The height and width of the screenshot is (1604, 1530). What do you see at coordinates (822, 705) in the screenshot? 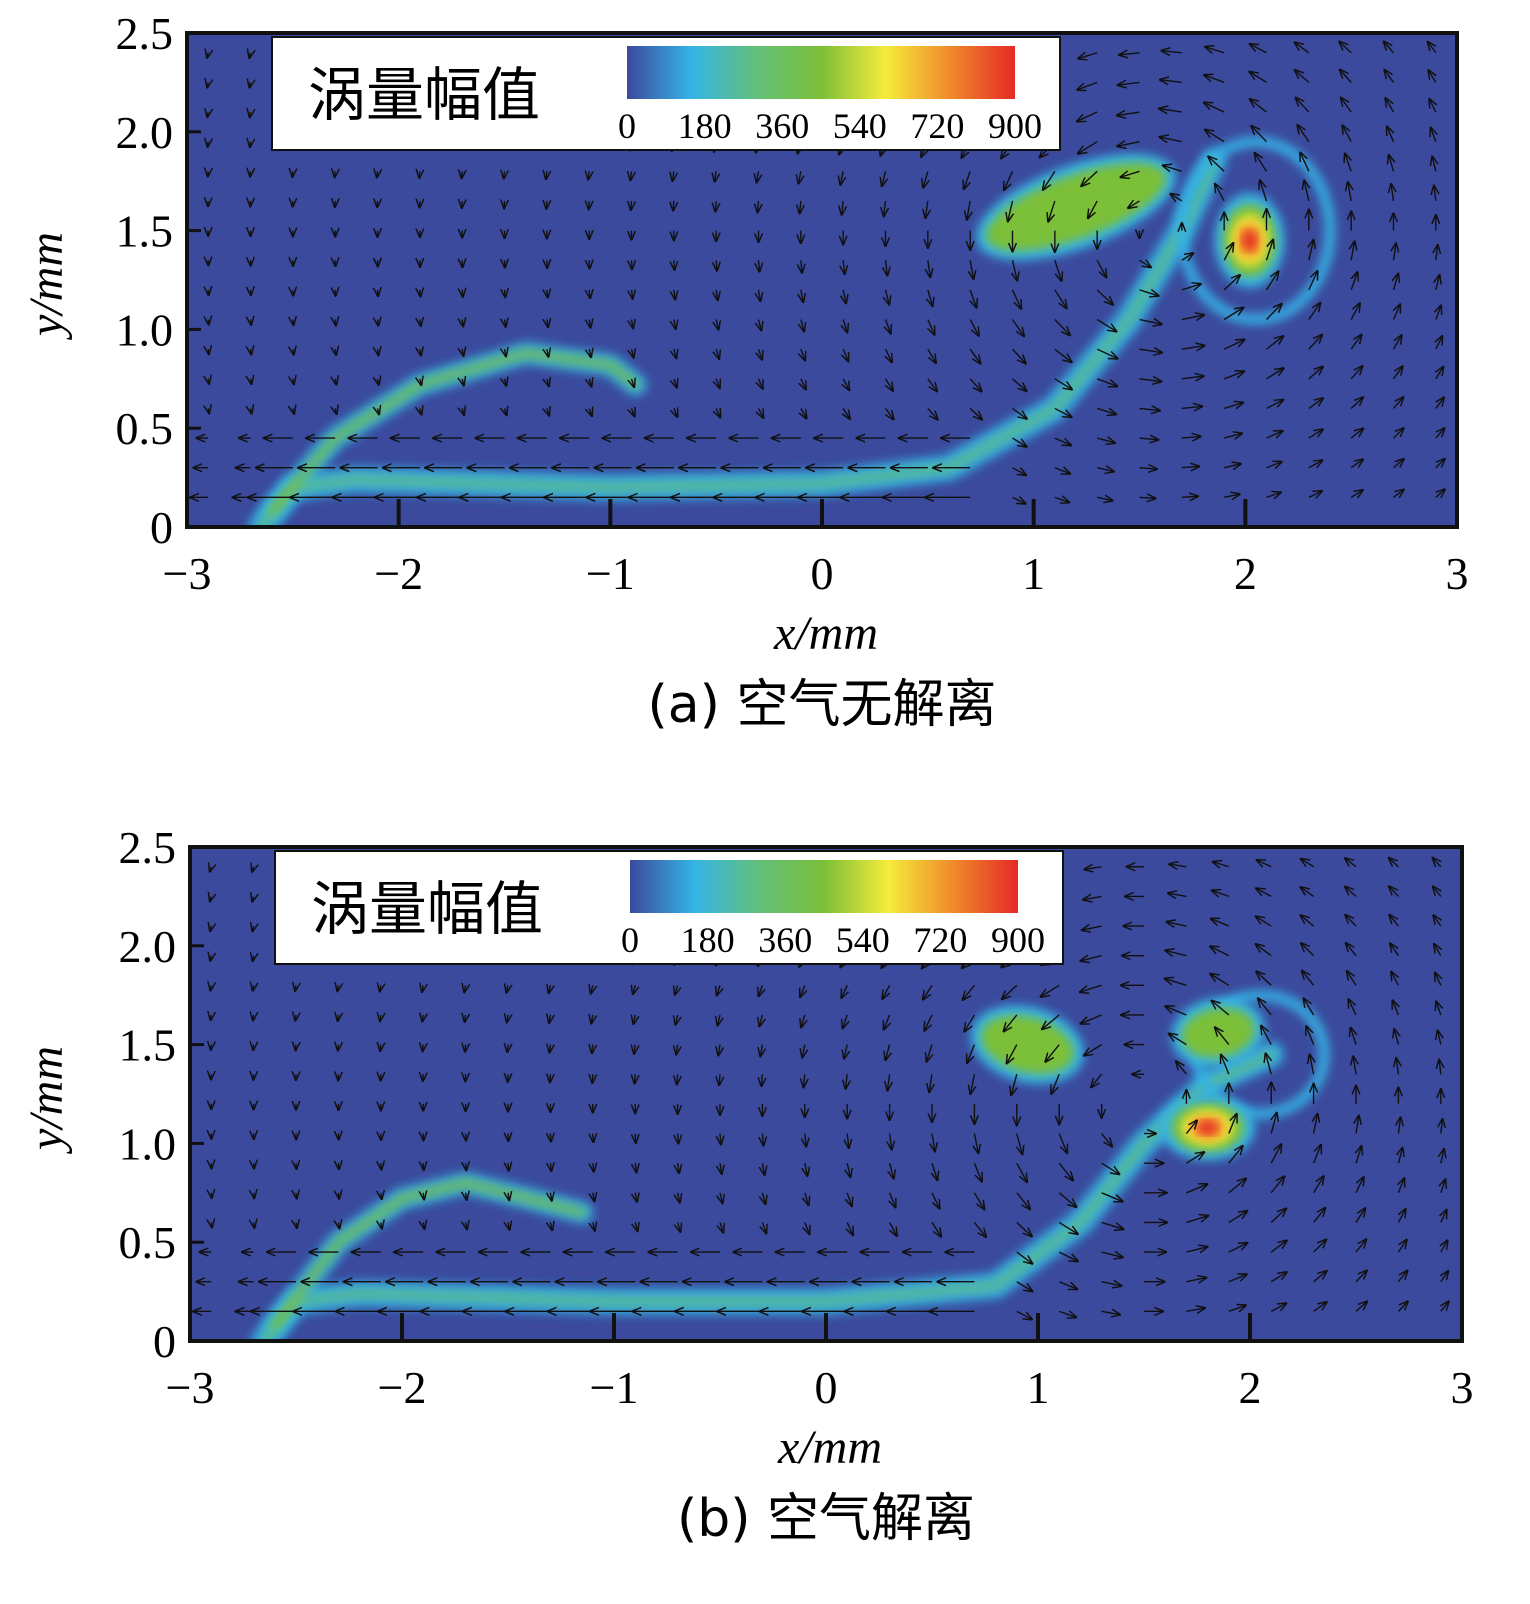
I see `caption: (a) 空气无解离` at bounding box center [822, 705].